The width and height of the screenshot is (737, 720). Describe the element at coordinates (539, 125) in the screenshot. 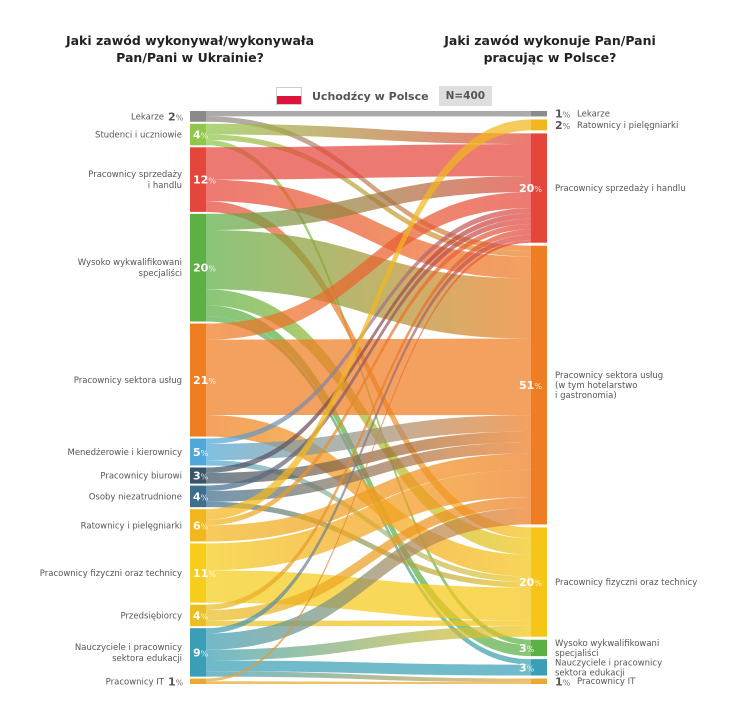

I see `right-node-ratownicy` at that location.